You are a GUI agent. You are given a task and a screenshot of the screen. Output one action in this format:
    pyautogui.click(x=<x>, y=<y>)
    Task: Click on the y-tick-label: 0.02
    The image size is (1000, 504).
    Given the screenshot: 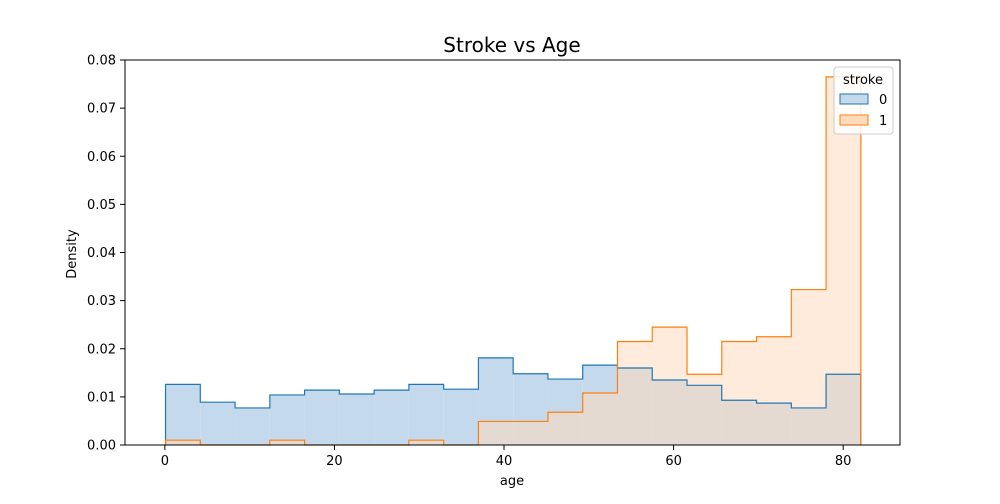 What is the action you would take?
    pyautogui.click(x=101, y=349)
    